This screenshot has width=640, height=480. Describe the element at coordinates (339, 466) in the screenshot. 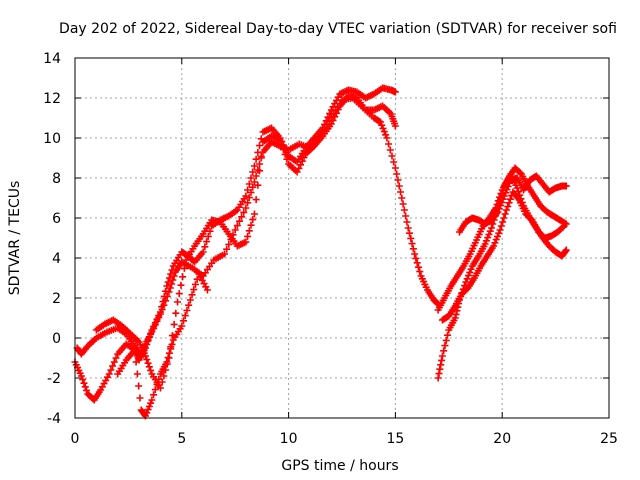

I see `x-axis-label: GPS time / hours` at that location.